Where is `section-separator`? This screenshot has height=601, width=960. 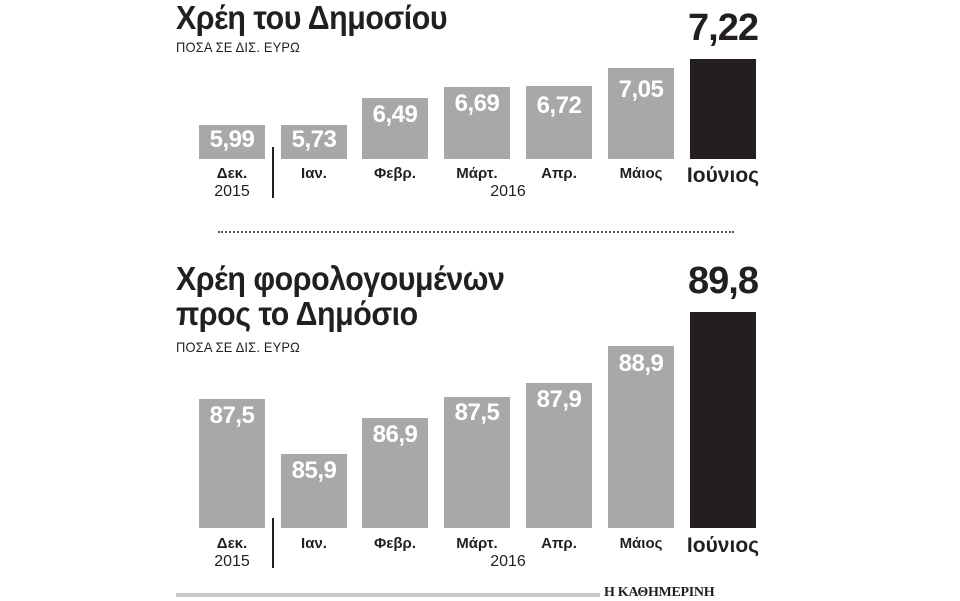
section-separator is located at coordinates (476, 233).